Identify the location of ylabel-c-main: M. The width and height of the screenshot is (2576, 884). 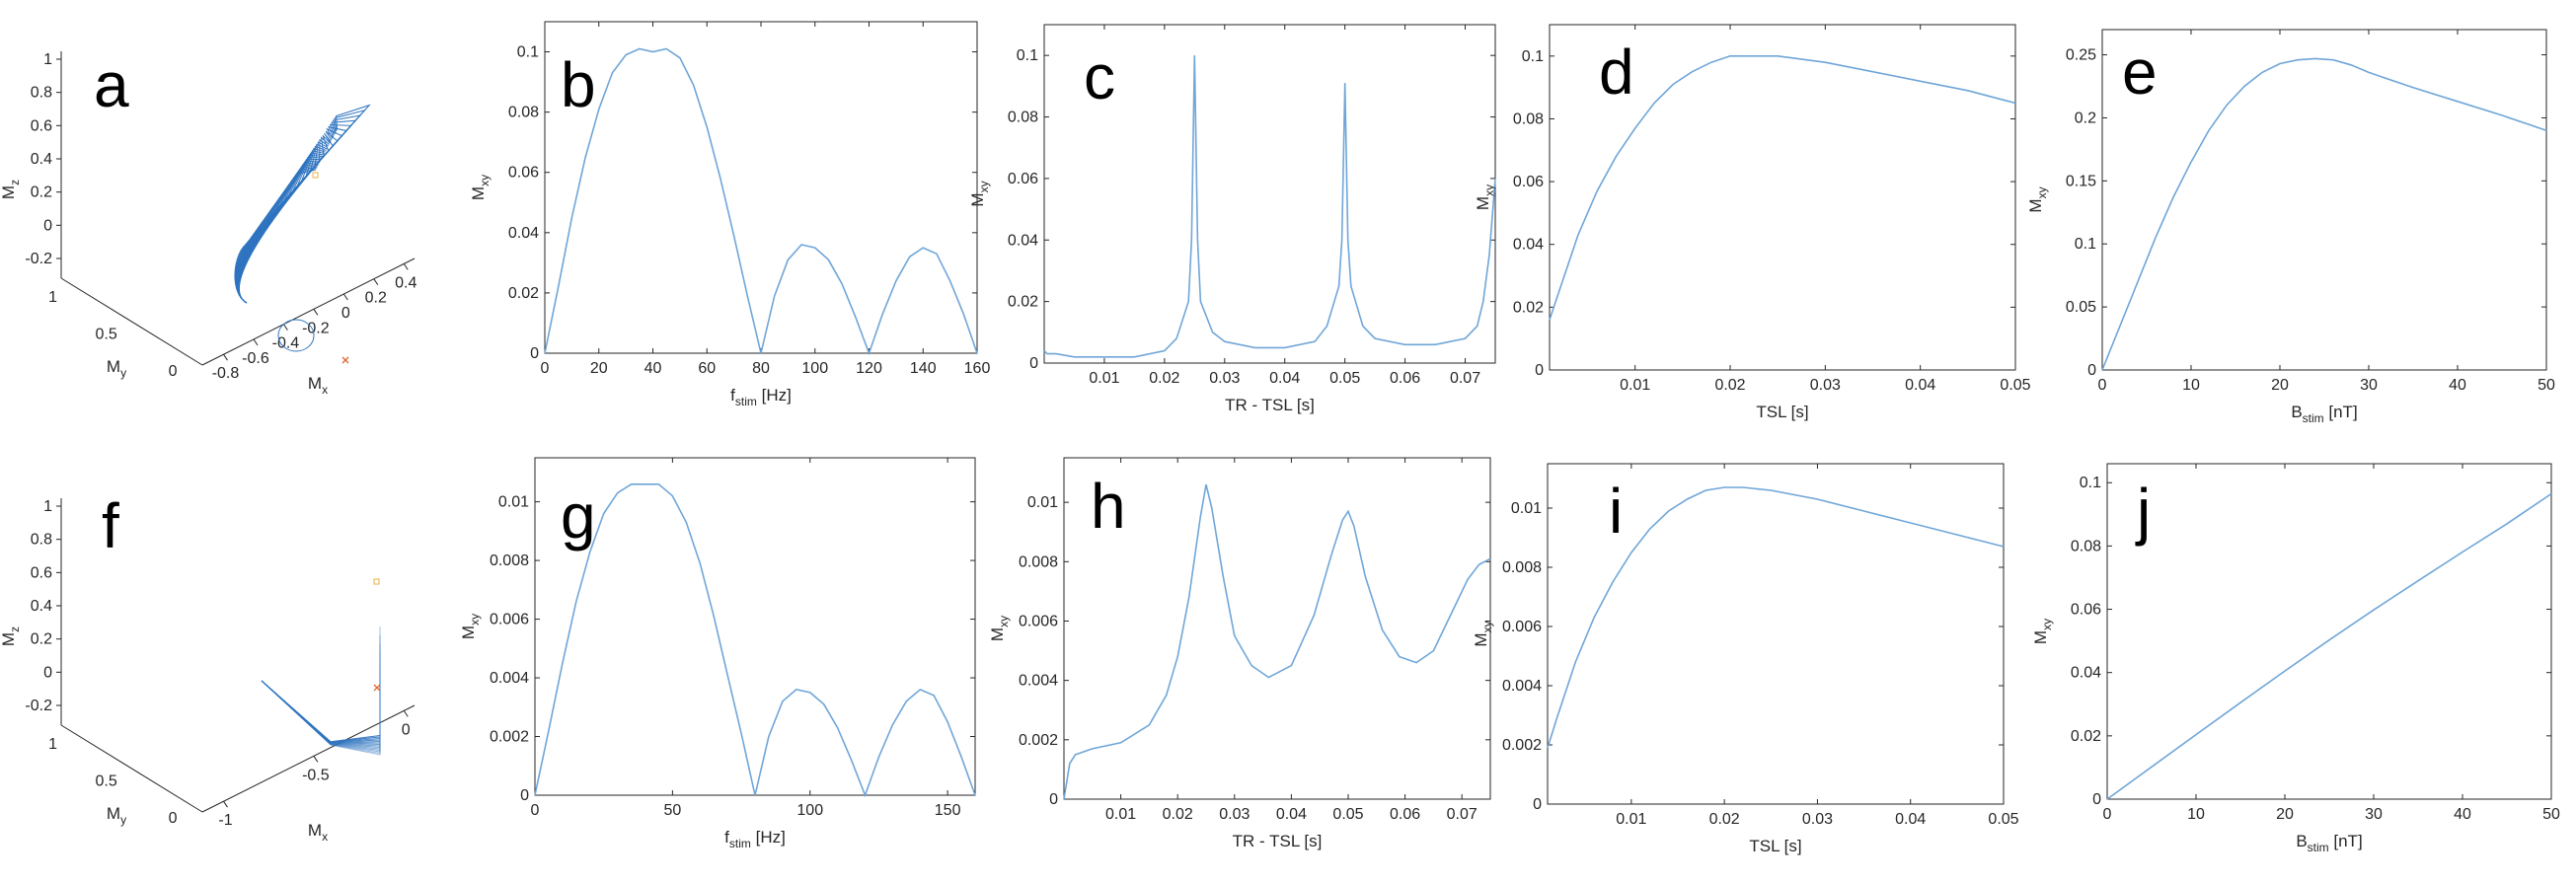
(978, 199).